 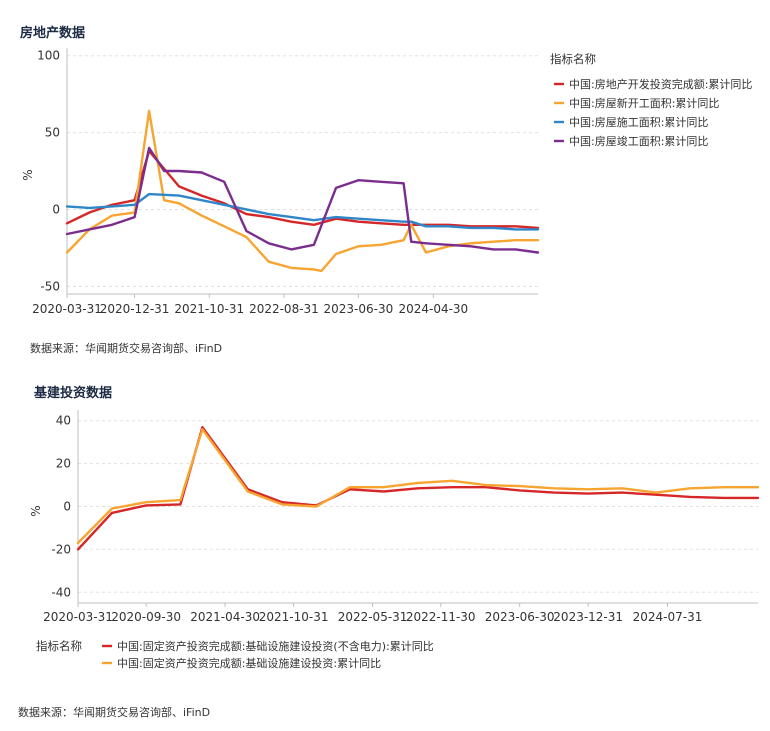 I want to click on legend-label: 中国:房屋施工面积:累计同比, so click(x=638, y=122).